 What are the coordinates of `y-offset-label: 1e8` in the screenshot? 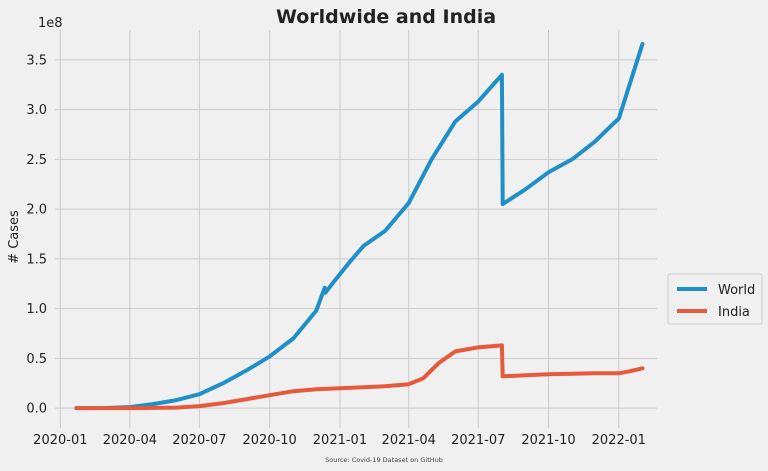 It's located at (50, 23).